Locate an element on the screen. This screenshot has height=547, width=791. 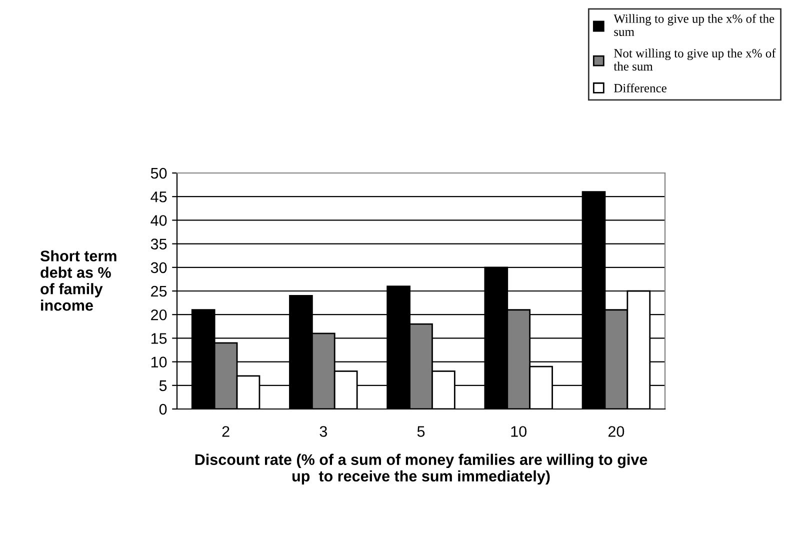
y-tick-label: 25 is located at coordinates (159, 291).